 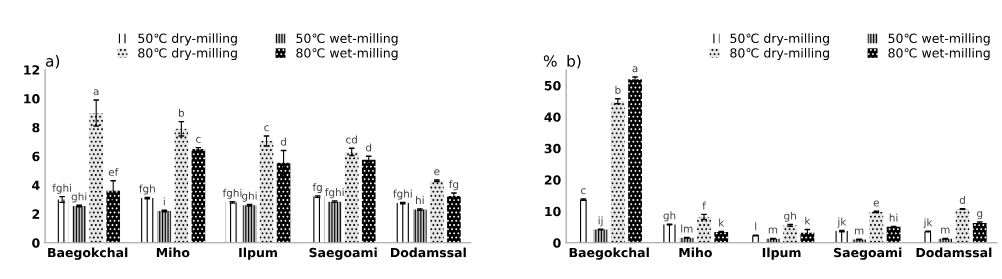 What do you see at coordinates (552, 180) in the screenshot?
I see `y-tick-label: 20` at bounding box center [552, 180].